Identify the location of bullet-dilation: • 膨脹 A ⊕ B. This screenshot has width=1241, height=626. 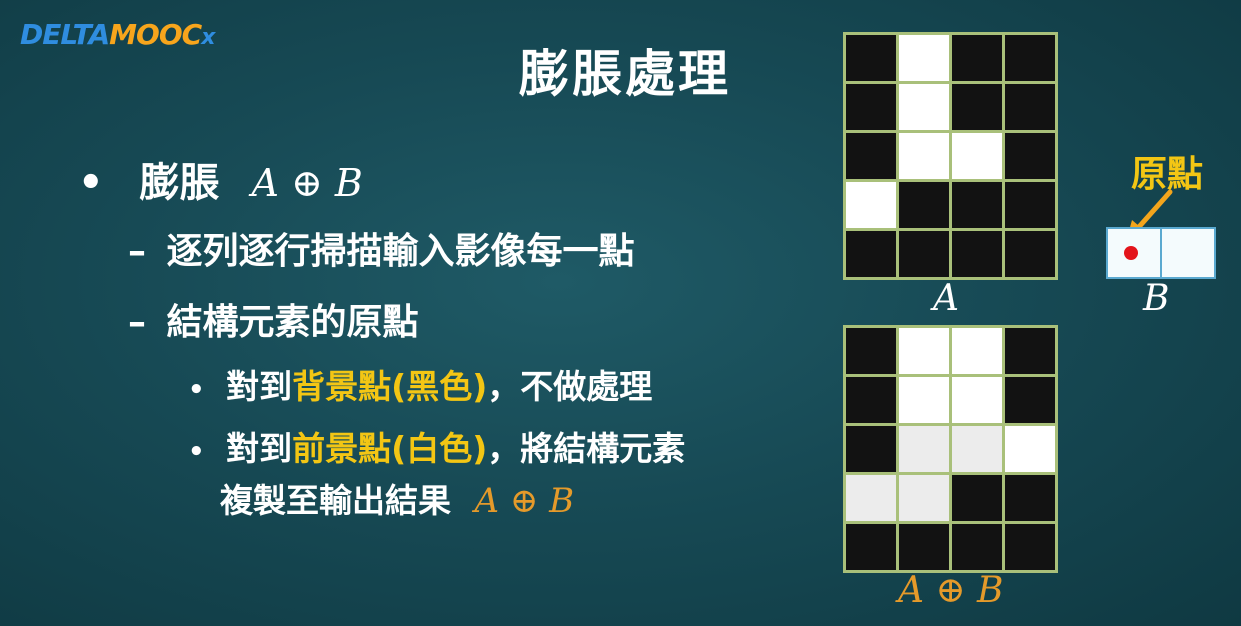
(220, 183).